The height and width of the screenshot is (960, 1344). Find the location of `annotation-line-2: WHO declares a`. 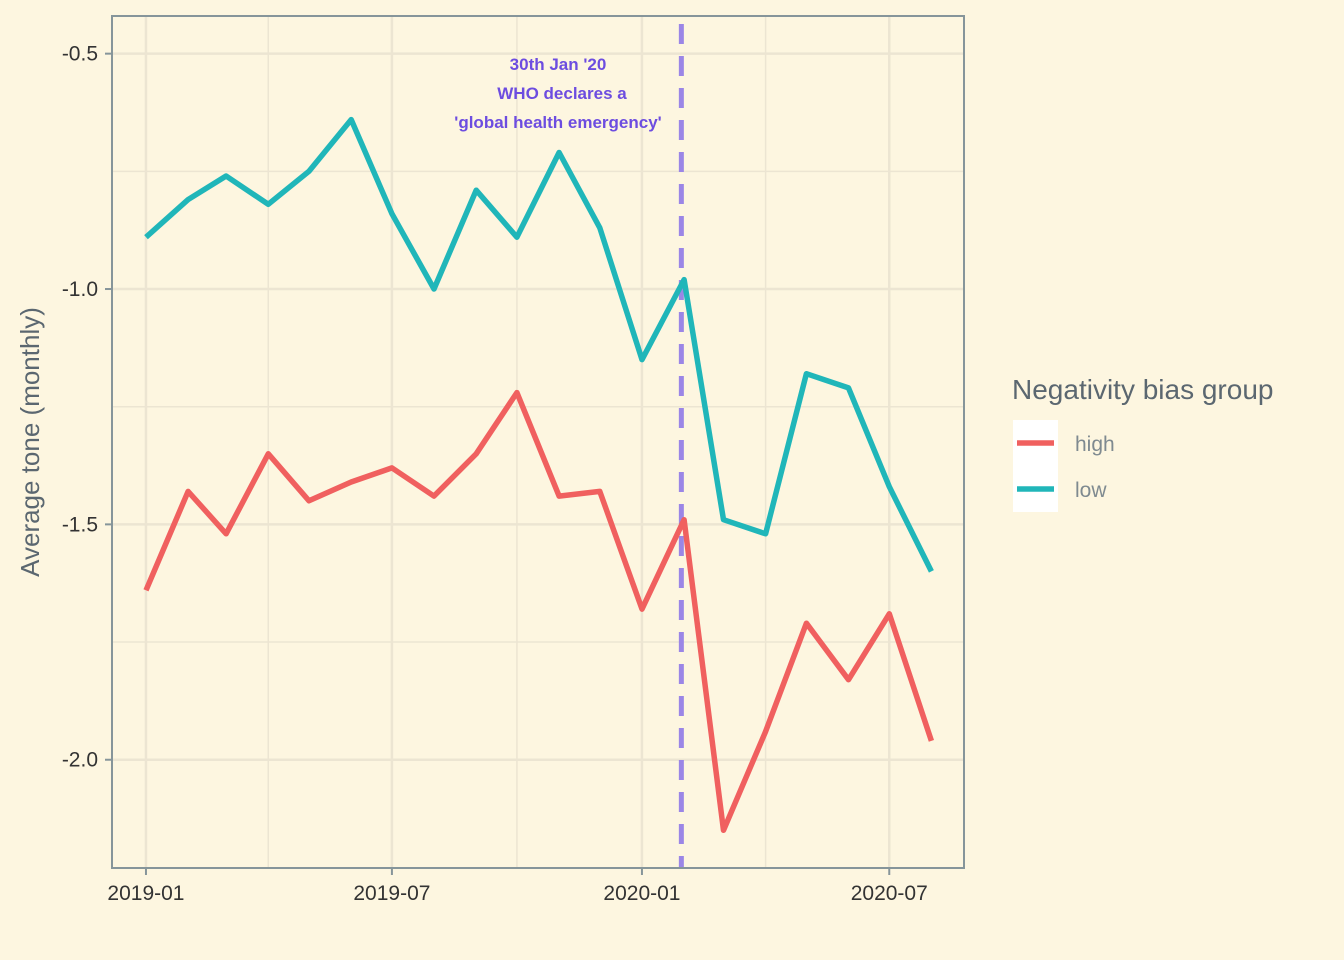

annotation-line-2: WHO declares a is located at coordinates (562, 93).